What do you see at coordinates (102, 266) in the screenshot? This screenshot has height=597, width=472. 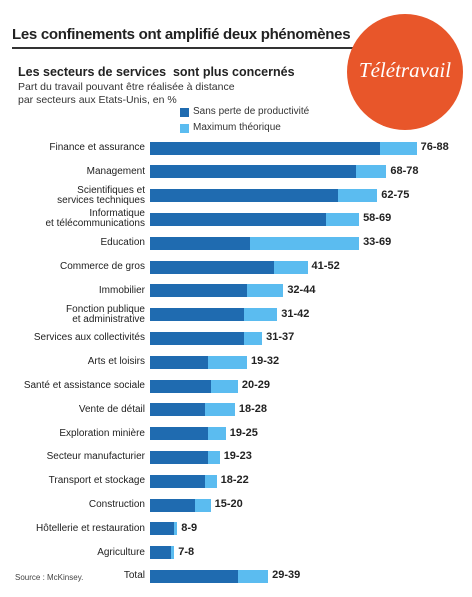 I see `category-label: Commerce de gros` at bounding box center [102, 266].